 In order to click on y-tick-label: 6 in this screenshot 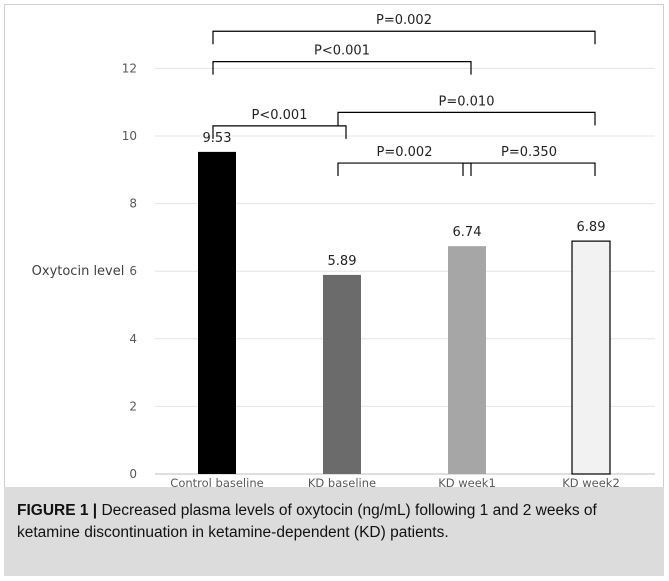, I will do `click(133, 271)`.